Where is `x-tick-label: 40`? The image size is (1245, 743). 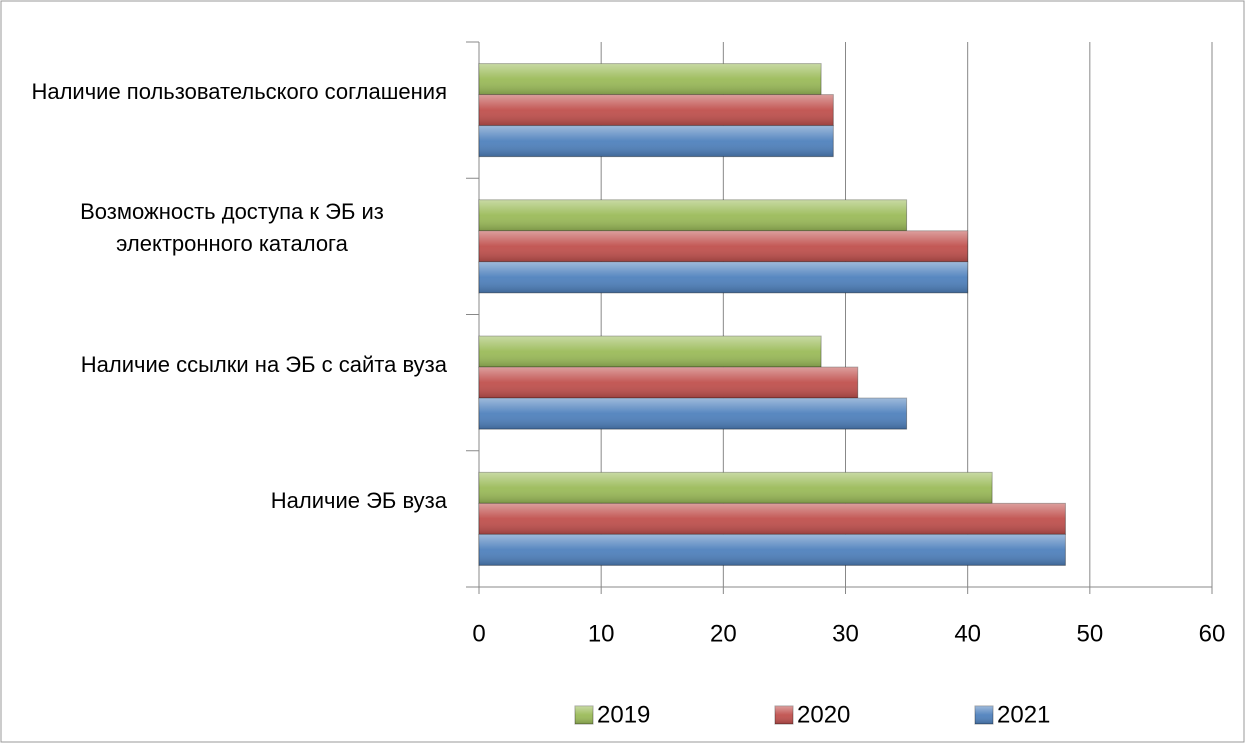
x-tick-label: 40 is located at coordinates (967, 633).